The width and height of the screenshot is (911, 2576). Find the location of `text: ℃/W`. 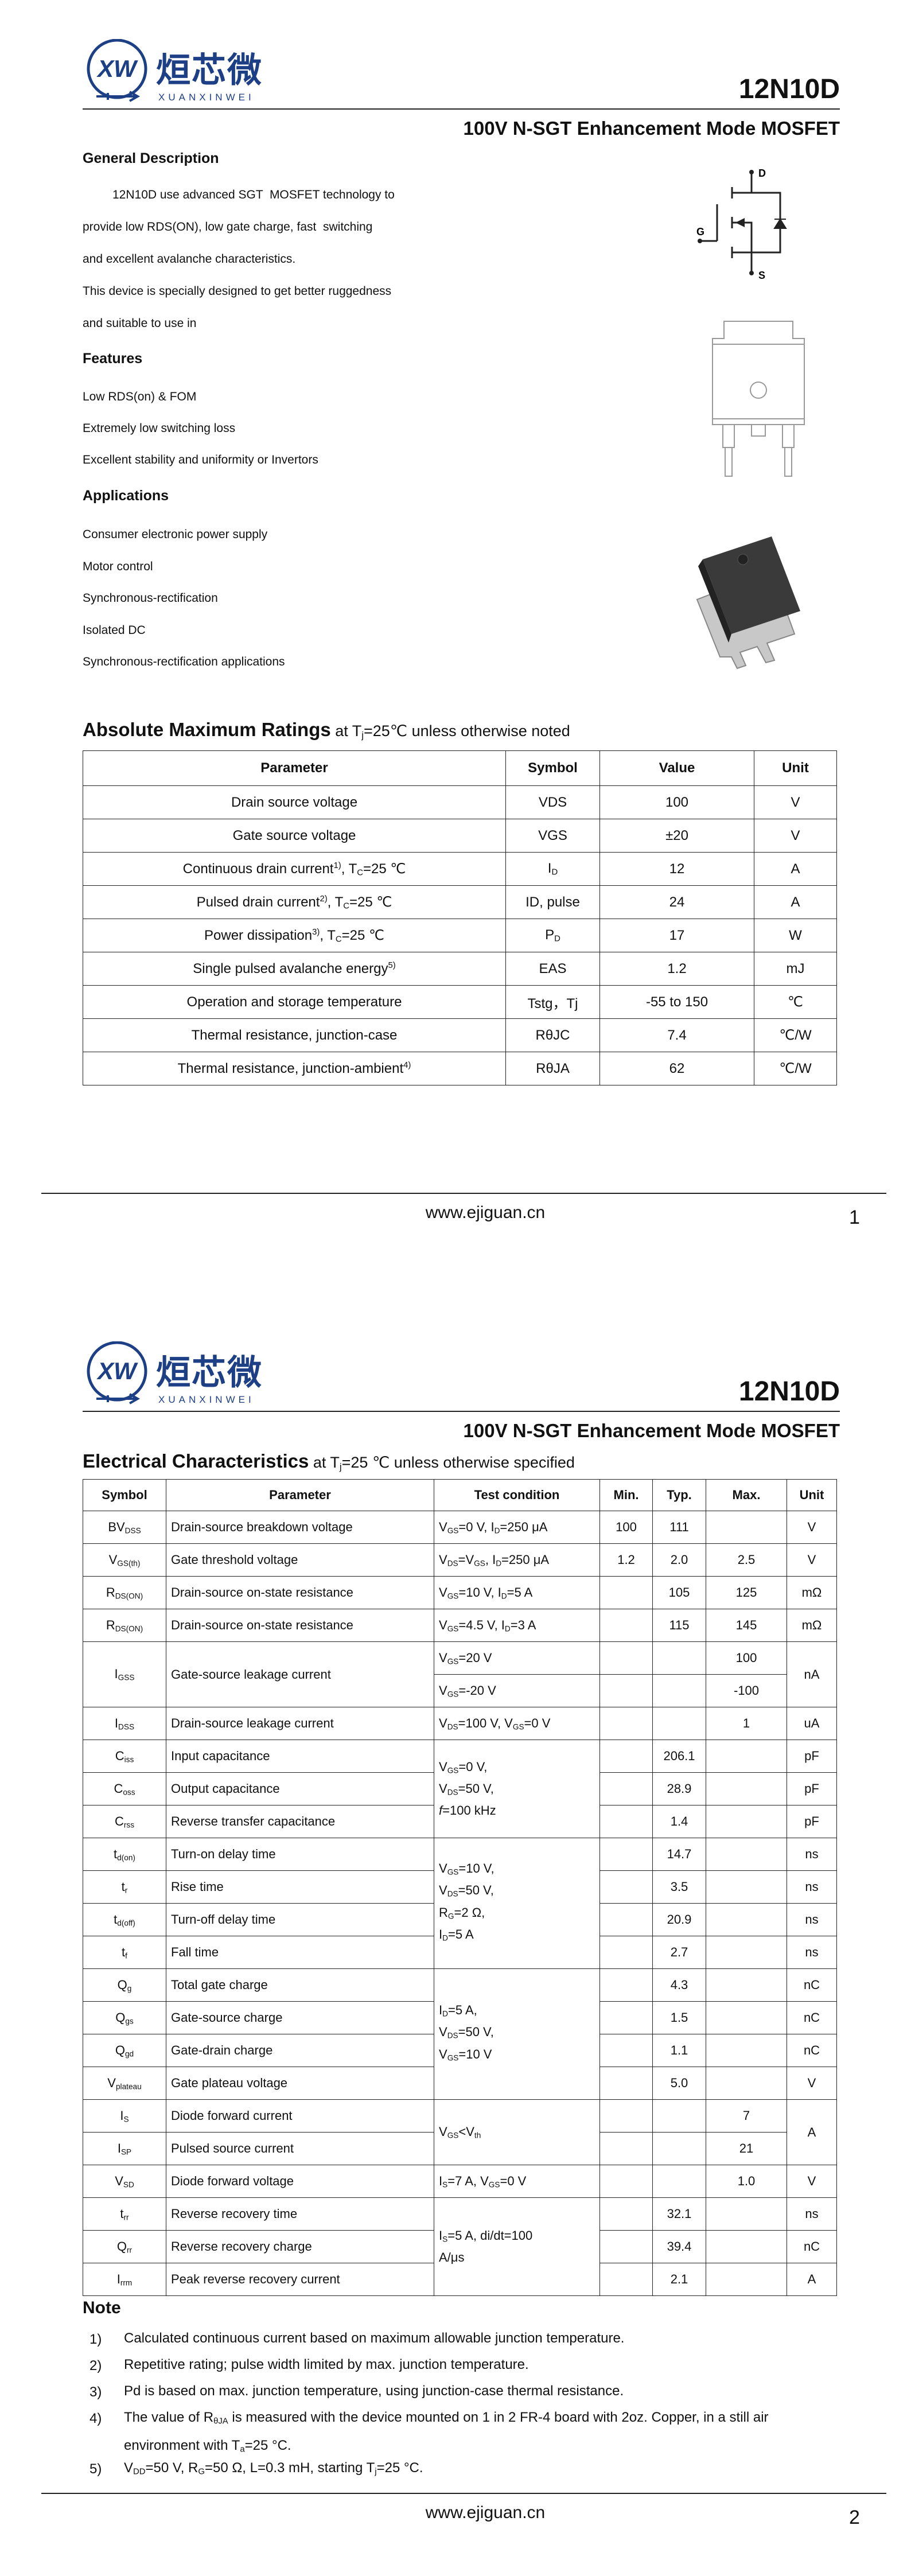

text: ℃/W is located at coordinates (795, 1068).